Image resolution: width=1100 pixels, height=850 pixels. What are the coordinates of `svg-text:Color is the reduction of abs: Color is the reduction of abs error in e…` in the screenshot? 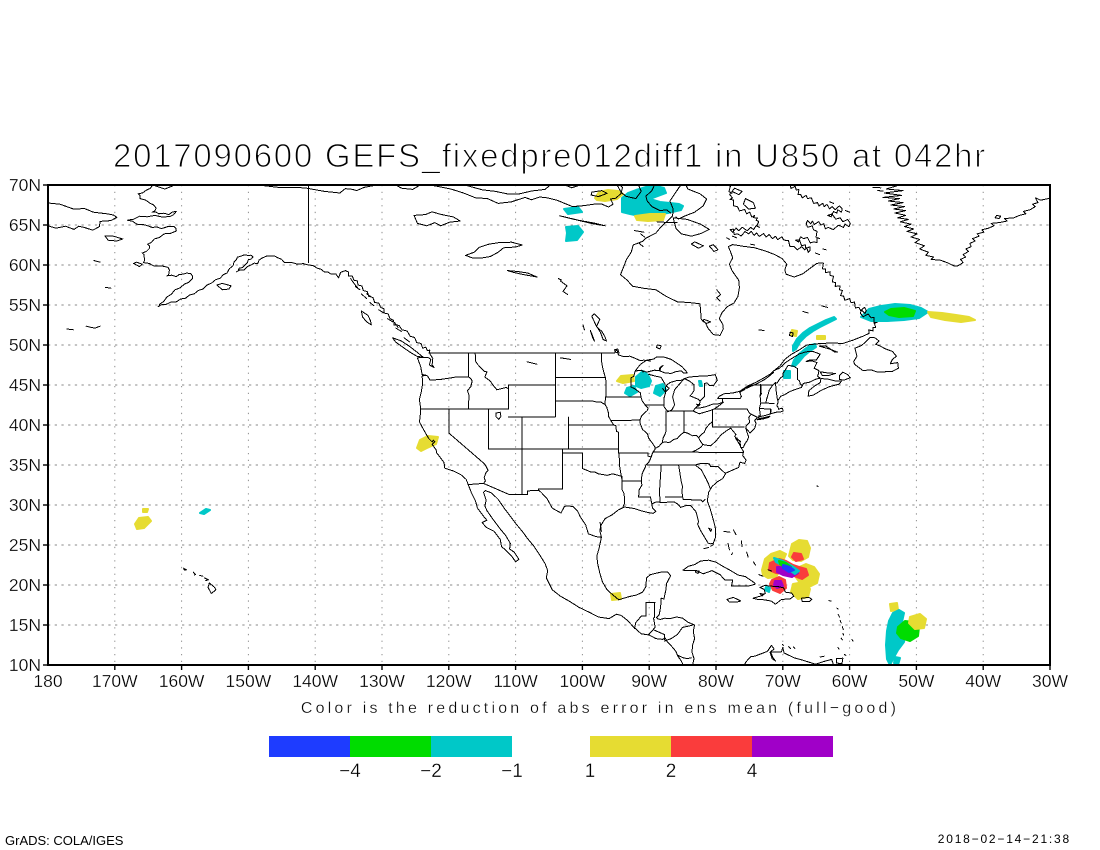 It's located at (600, 708).